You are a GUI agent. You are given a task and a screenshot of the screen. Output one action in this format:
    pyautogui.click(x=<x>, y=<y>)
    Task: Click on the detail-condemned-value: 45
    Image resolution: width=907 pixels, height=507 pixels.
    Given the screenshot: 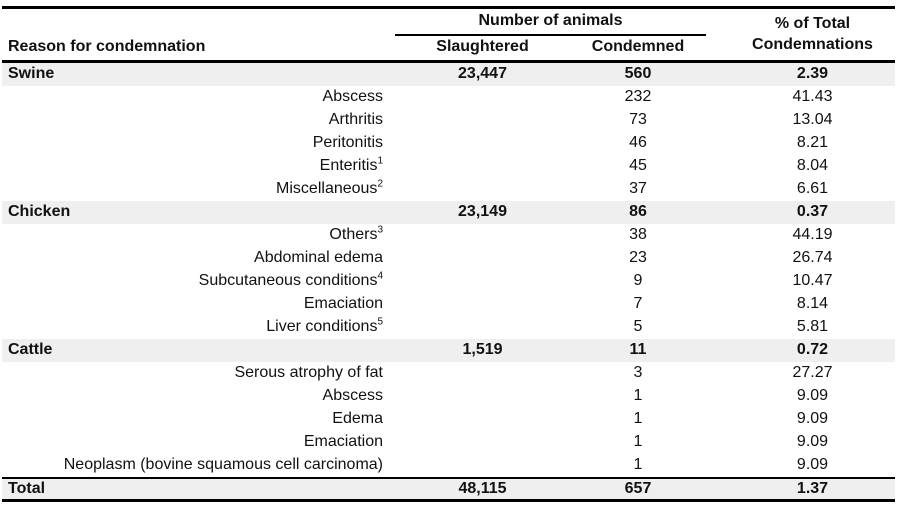 What is the action you would take?
    pyautogui.click(x=638, y=166)
    